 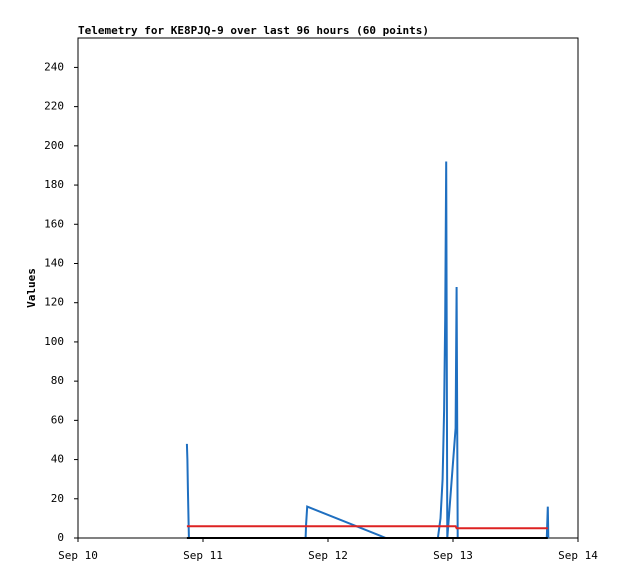 What do you see at coordinates (31, 288) in the screenshot?
I see `y-axis-label: Values` at bounding box center [31, 288].